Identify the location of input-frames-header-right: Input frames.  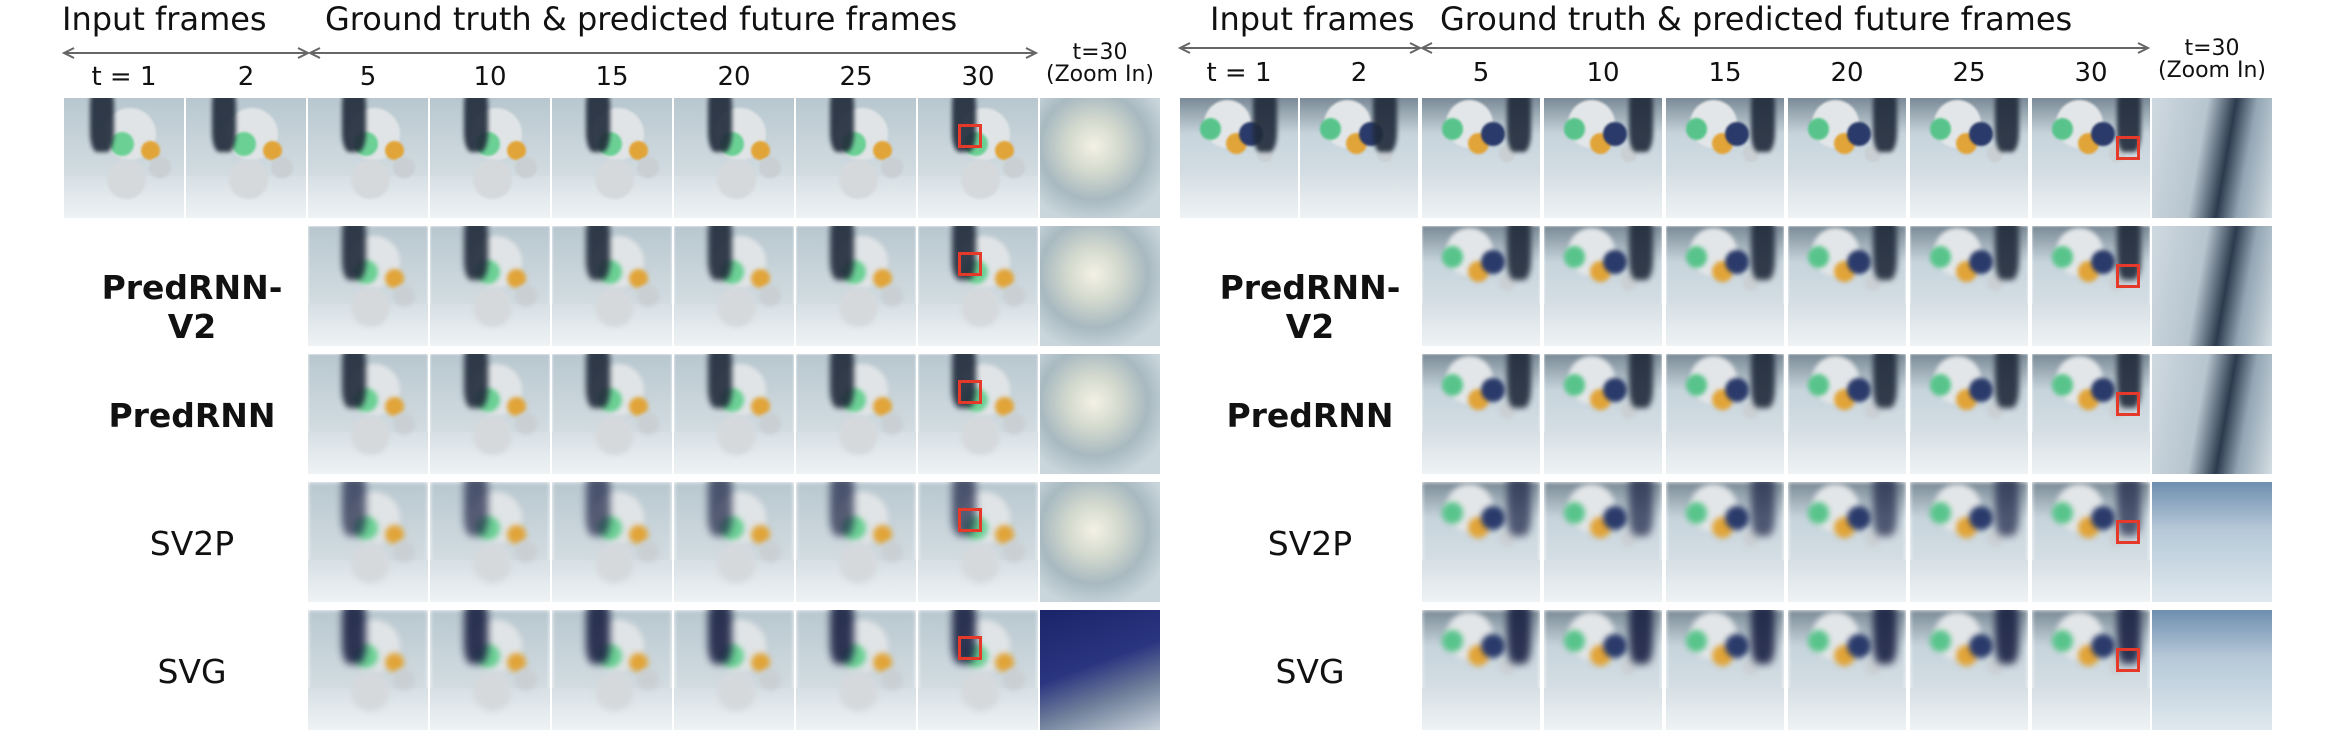
(1312, 19).